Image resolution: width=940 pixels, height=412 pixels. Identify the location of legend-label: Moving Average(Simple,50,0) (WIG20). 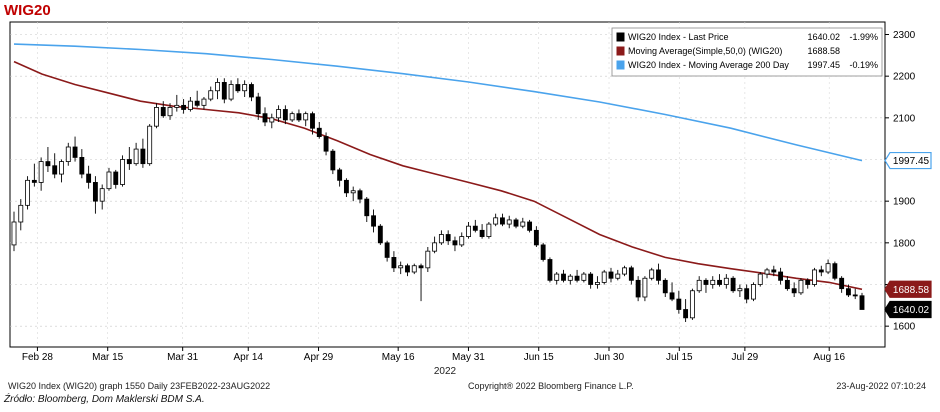
(705, 51).